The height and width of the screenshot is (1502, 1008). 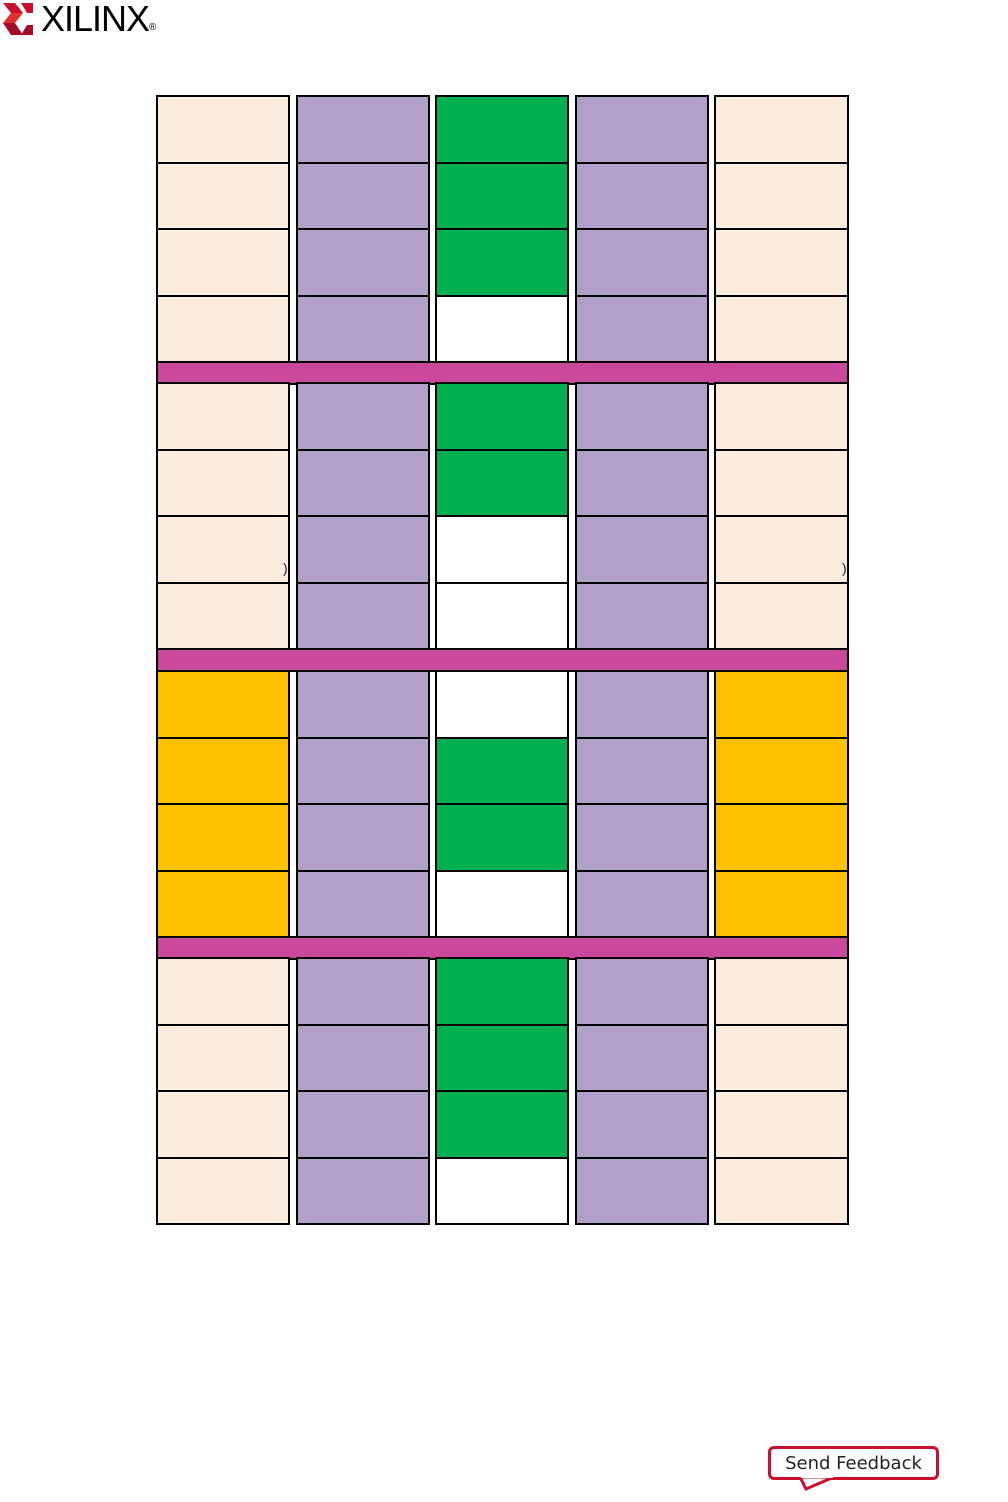 I want to click on send-feedback-button: Send Feedback, so click(x=853, y=1463).